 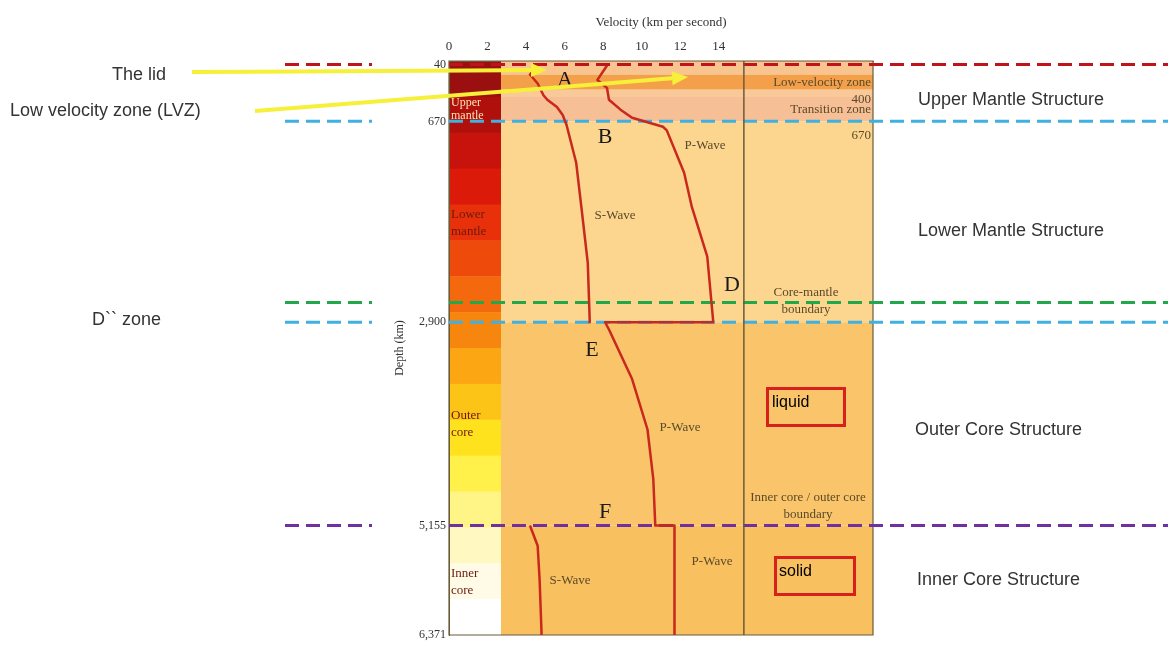 What do you see at coordinates (466, 423) in the screenshot?
I see `annotation: Outer core` at bounding box center [466, 423].